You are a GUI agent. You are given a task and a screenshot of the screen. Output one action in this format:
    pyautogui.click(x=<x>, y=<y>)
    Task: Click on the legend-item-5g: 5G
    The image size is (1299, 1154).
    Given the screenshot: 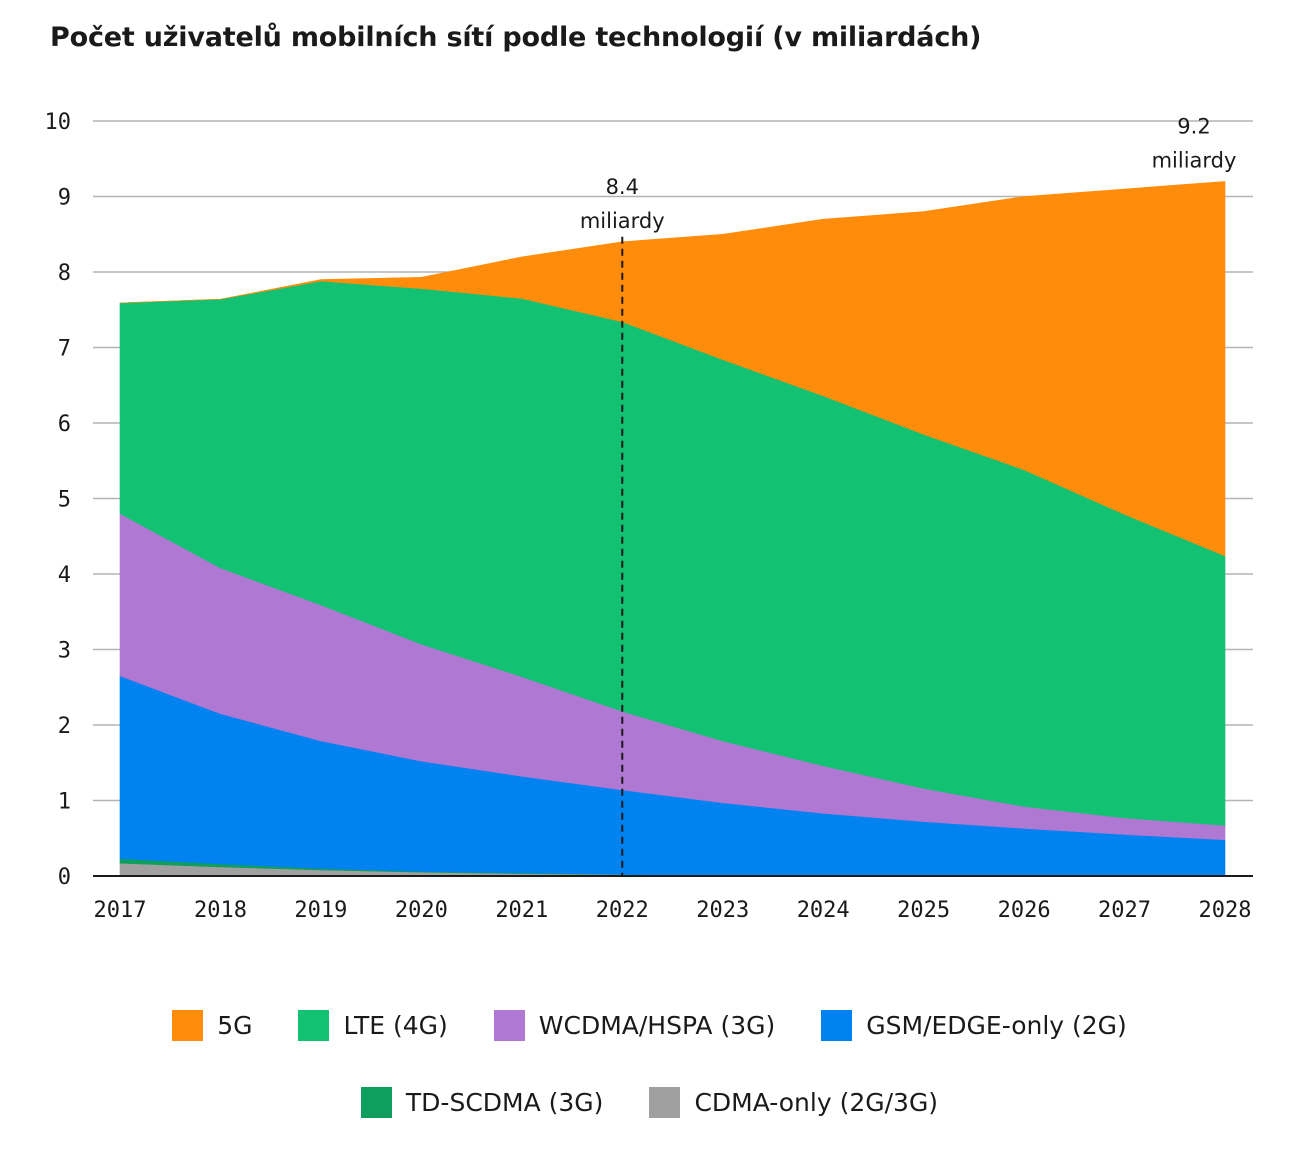 What is the action you would take?
    pyautogui.click(x=212, y=1025)
    